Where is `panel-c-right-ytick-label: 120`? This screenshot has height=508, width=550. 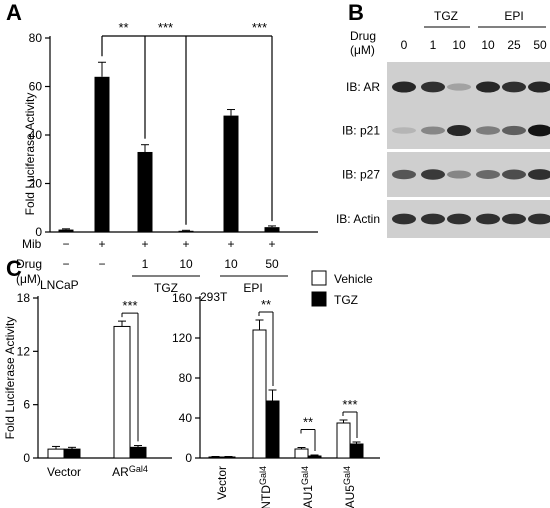 panel-c-right-ytick-label: 120 is located at coordinates (182, 338).